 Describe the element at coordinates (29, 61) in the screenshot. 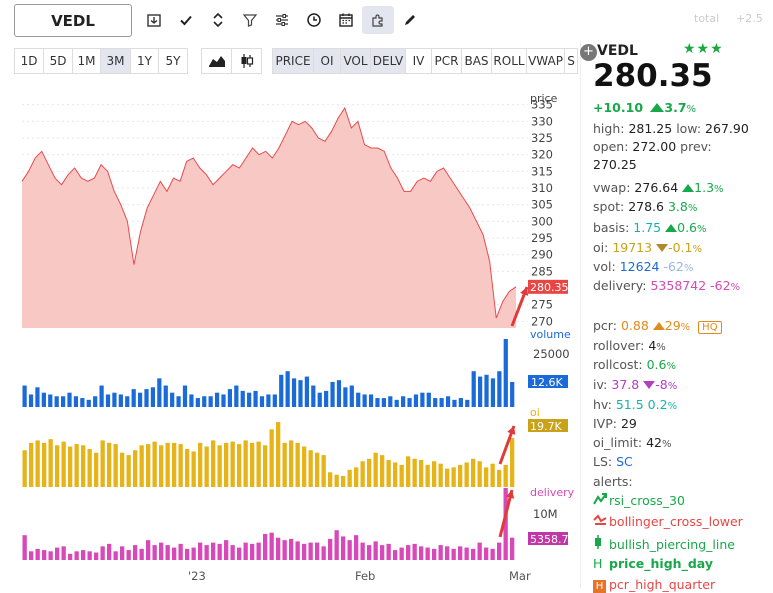

I see `timeframe-1d: 1D` at that location.